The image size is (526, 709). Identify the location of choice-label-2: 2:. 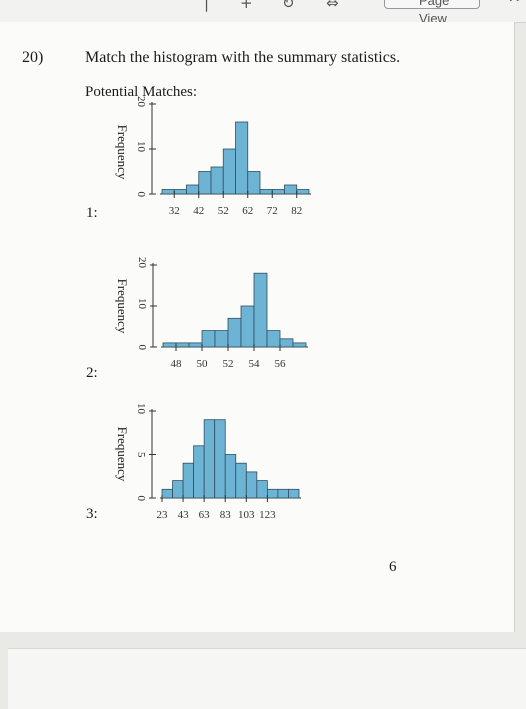
(92, 373).